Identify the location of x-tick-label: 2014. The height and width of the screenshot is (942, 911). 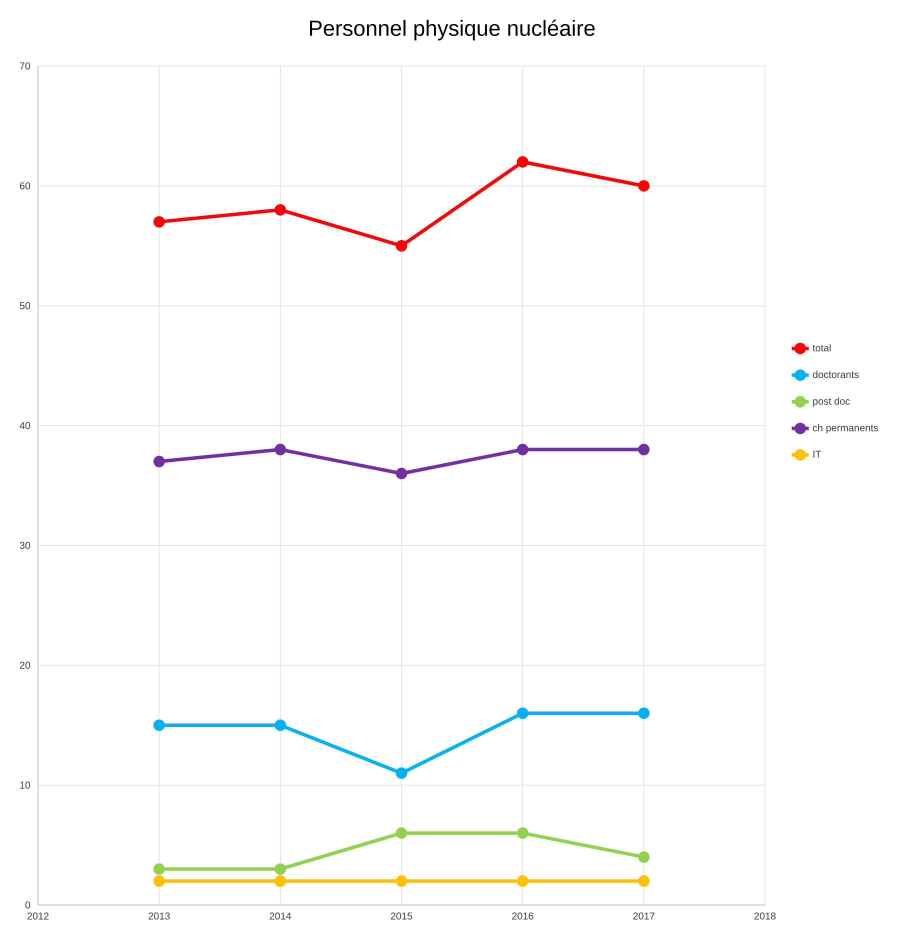
(281, 916).